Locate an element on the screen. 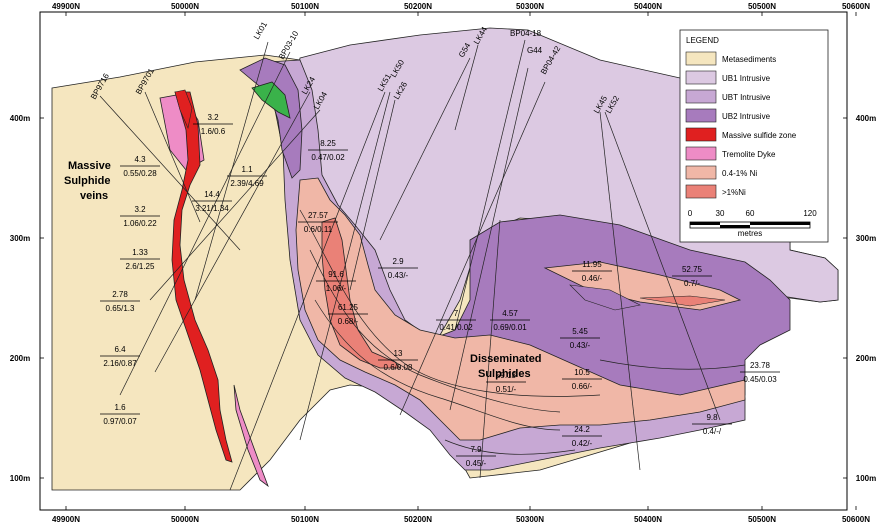 Image resolution: width=887 pixels, height=532 pixels. intercept-length: 27.57 is located at coordinates (318, 215).